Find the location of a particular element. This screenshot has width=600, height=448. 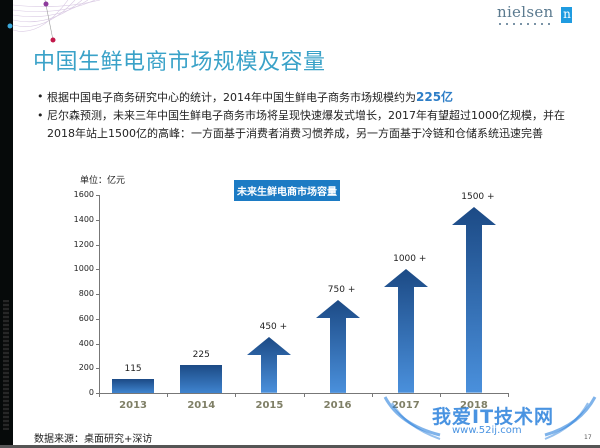

value-label: 225 is located at coordinates (201, 355).